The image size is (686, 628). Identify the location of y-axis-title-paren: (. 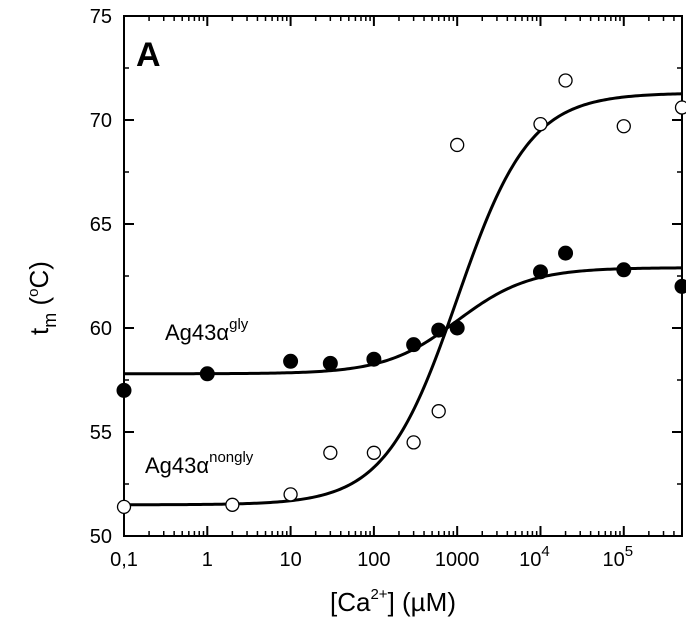
(39, 305).